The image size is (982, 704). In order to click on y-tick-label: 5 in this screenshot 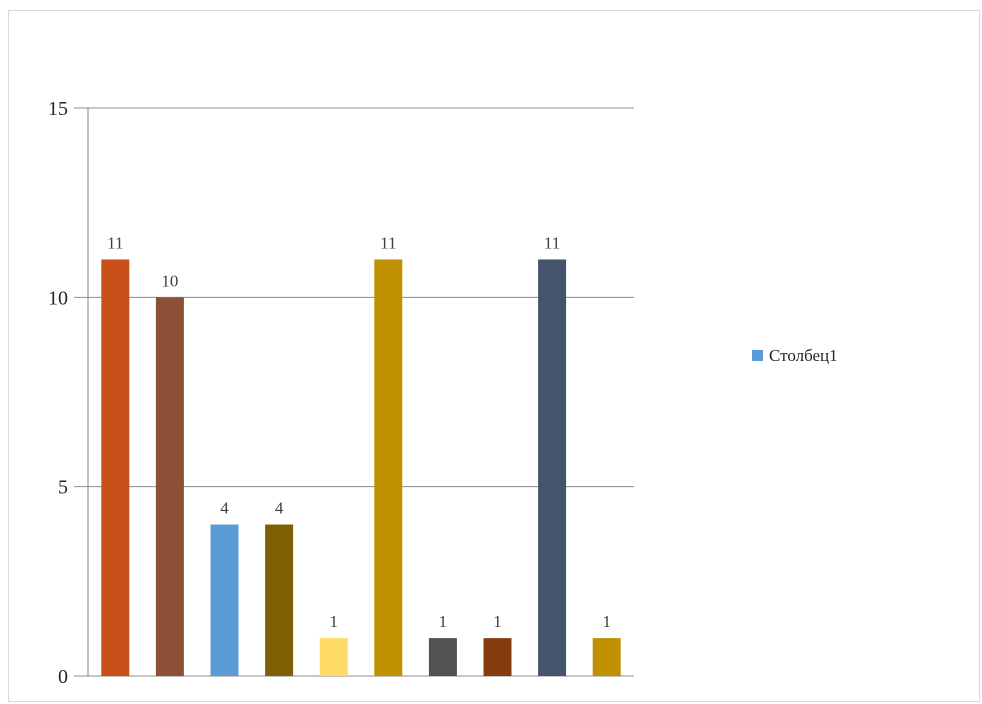, I will do `click(63, 488)`.